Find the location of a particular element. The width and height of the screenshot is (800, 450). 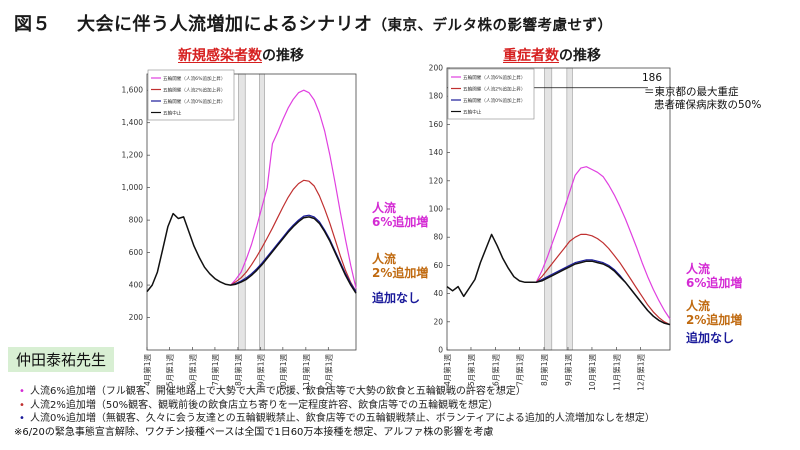

chart-title-new-cases: 新規感染者数の推移 is located at coordinates (241, 55).